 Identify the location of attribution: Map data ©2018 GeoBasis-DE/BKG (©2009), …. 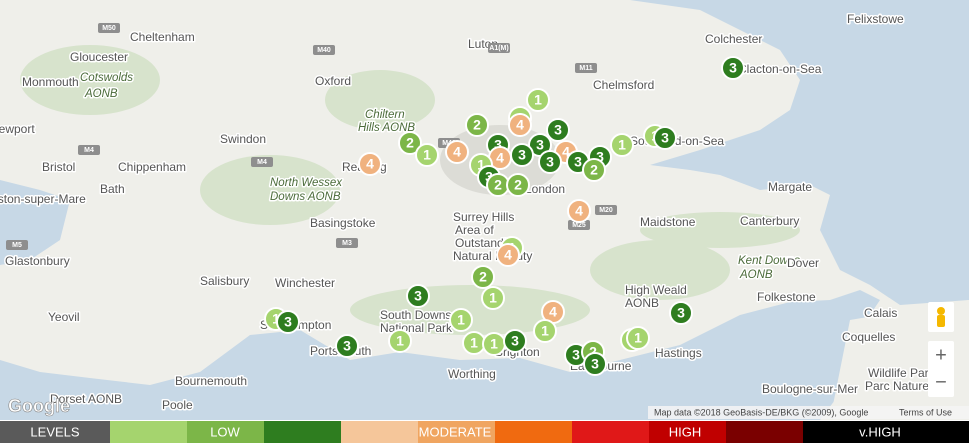
(761, 412).